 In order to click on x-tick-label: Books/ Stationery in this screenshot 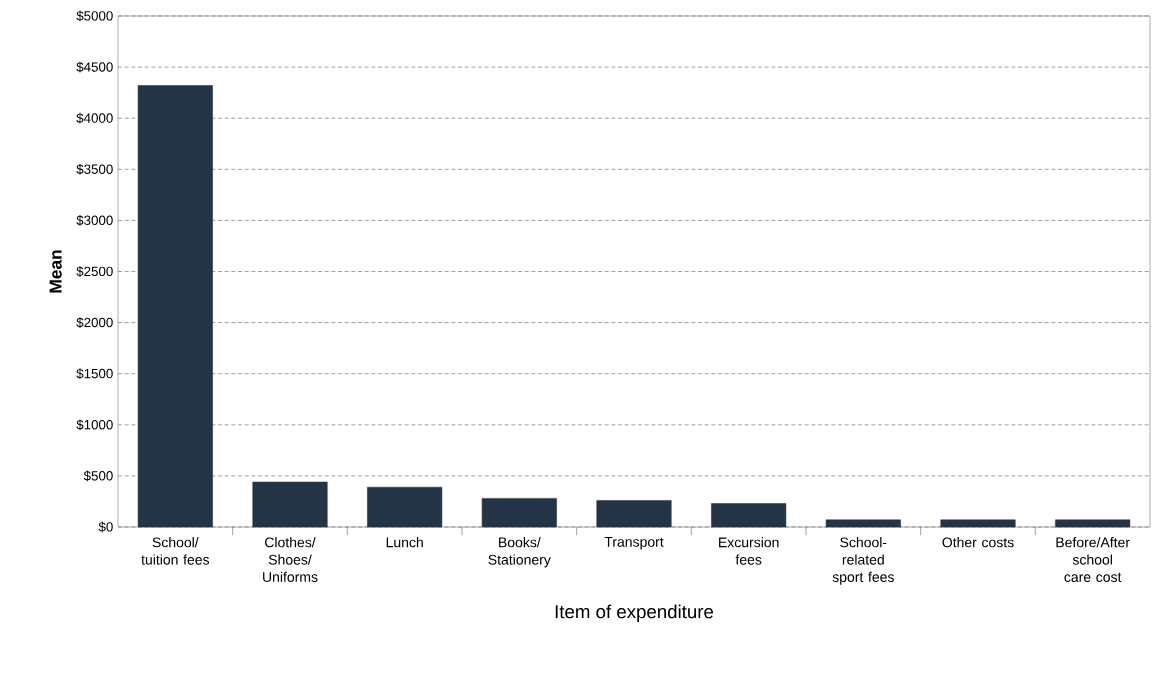, I will do `click(519, 552)`.